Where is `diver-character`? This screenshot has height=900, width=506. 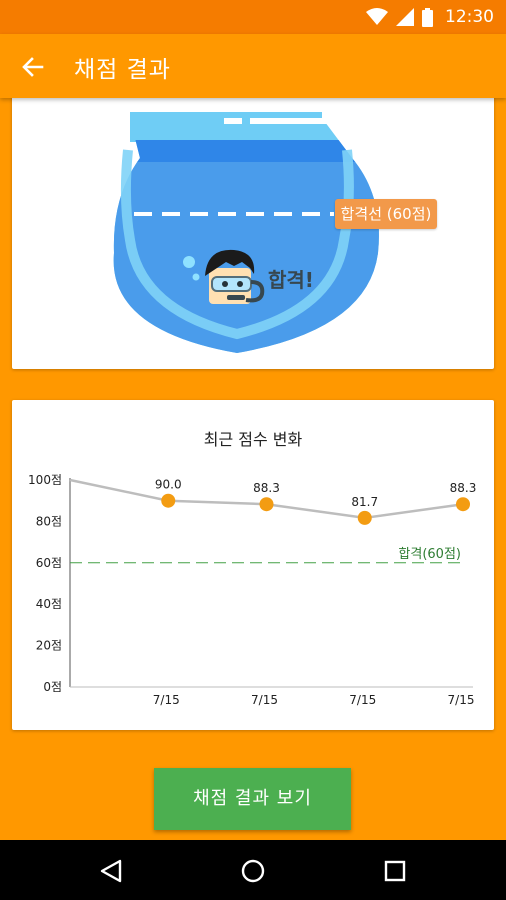
diver-character is located at coordinates (235, 276).